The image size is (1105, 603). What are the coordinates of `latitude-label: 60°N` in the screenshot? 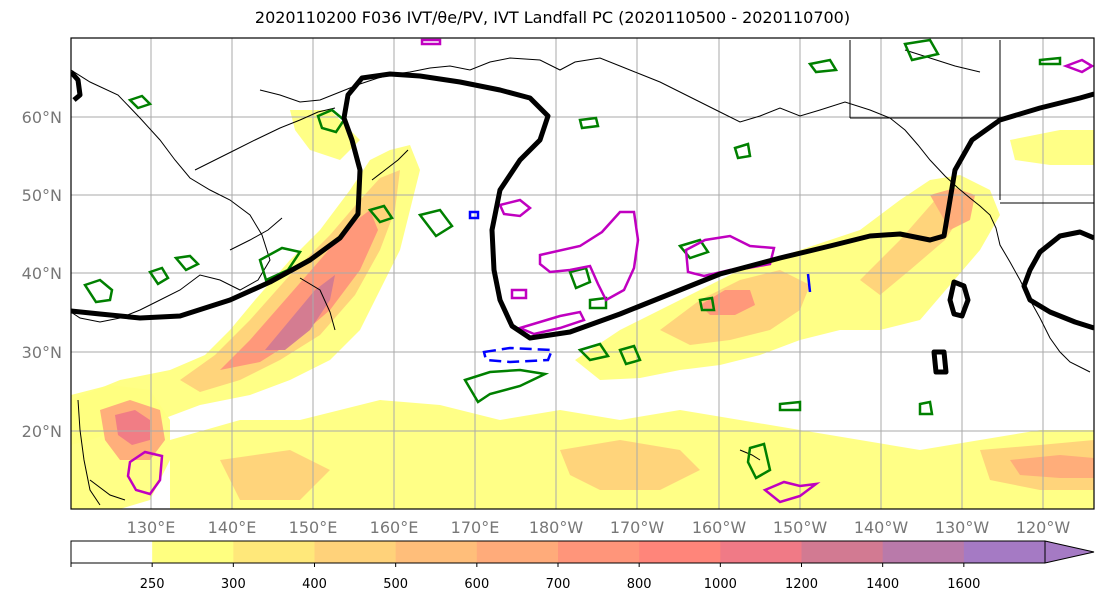 It's located at (42, 117).